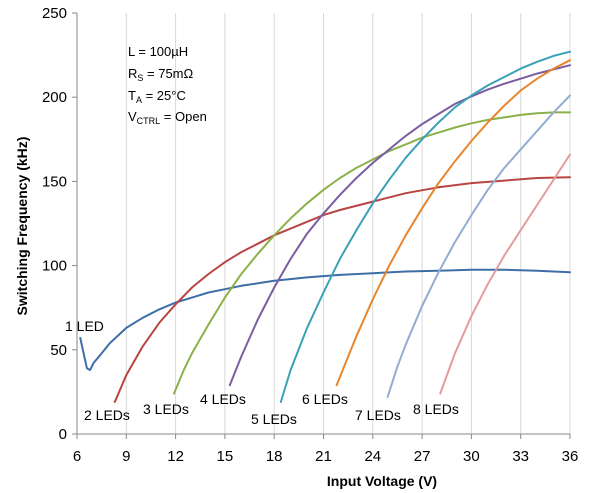 The height and width of the screenshot is (493, 594). What do you see at coordinates (520, 456) in the screenshot?
I see `x-tick-label: 33` at bounding box center [520, 456].